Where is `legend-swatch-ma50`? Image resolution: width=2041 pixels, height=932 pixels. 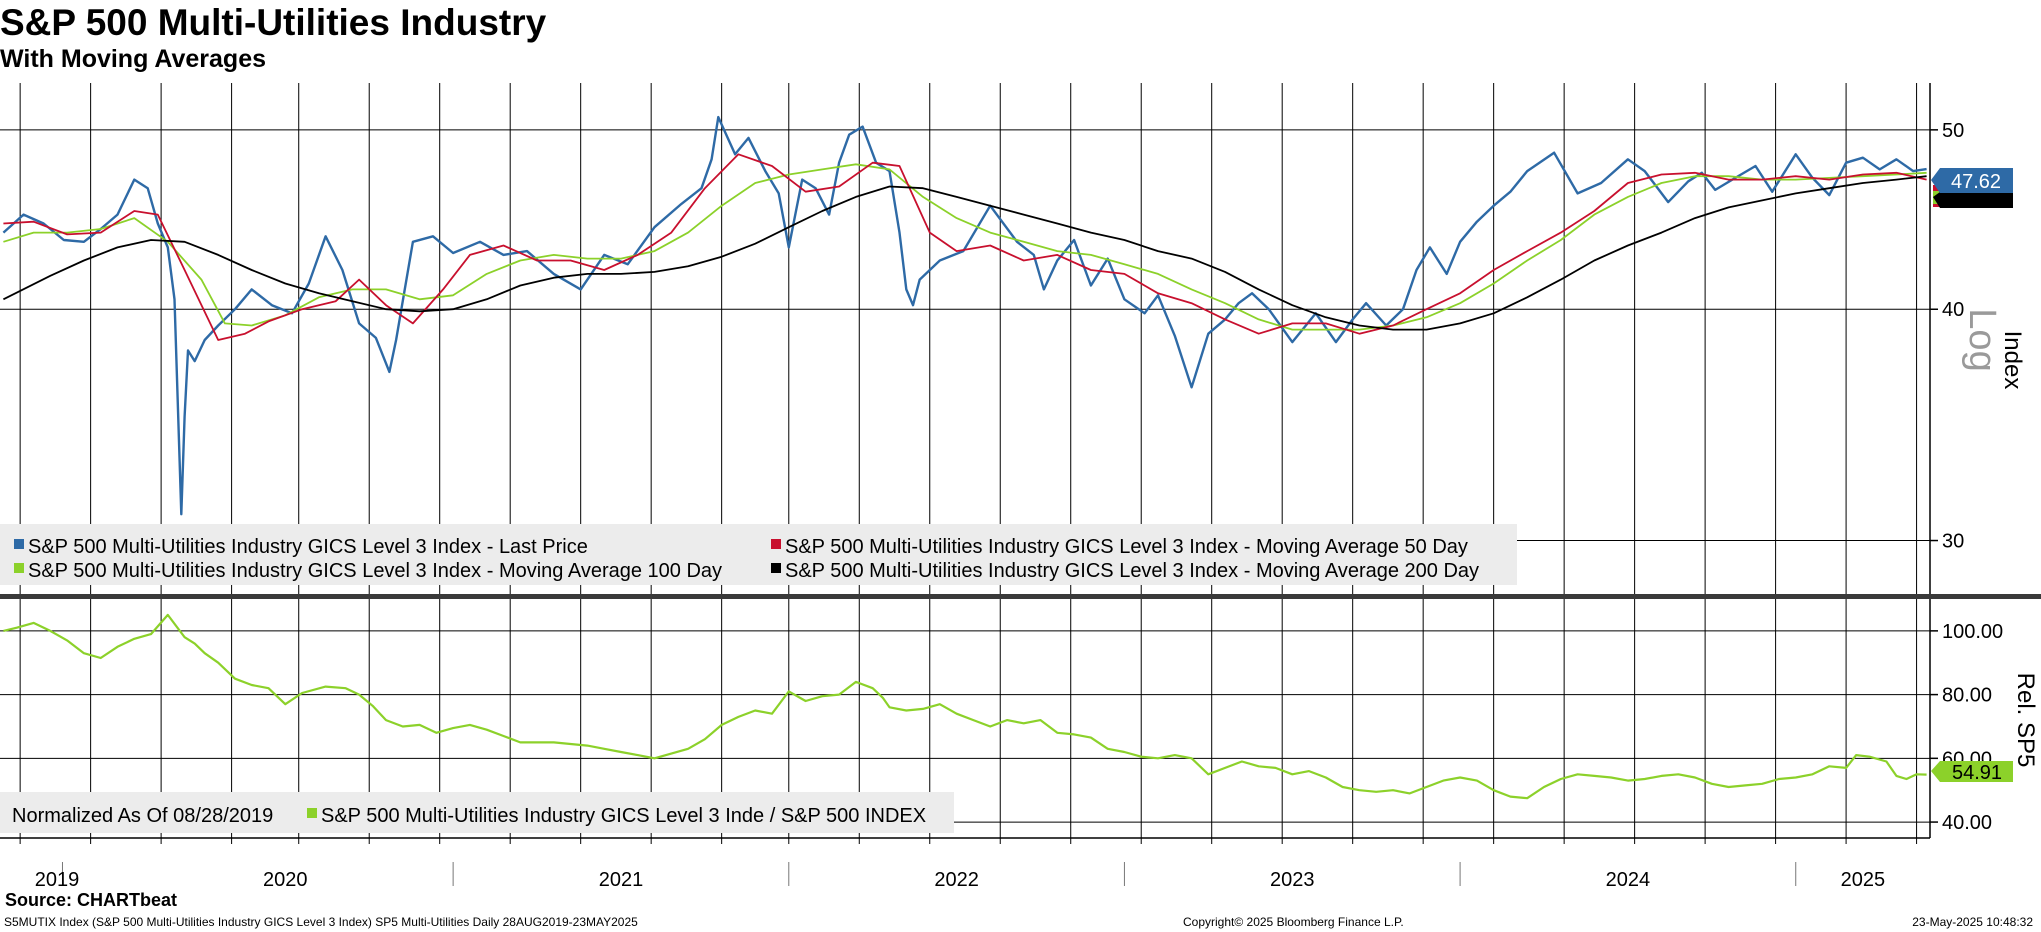 legend-swatch-ma50 is located at coordinates (776, 544).